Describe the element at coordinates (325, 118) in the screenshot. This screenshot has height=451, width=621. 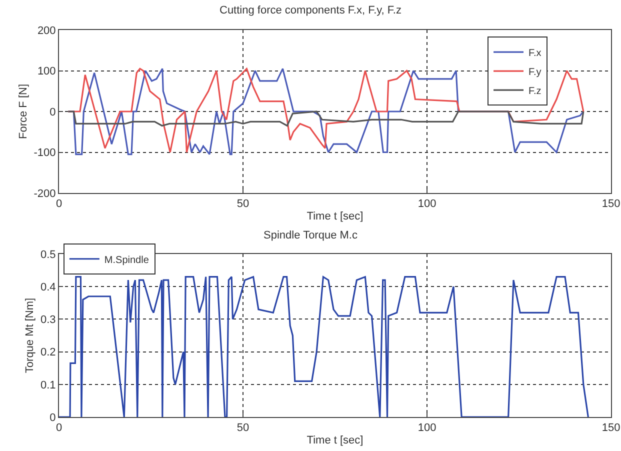
I see `line-series` at that location.